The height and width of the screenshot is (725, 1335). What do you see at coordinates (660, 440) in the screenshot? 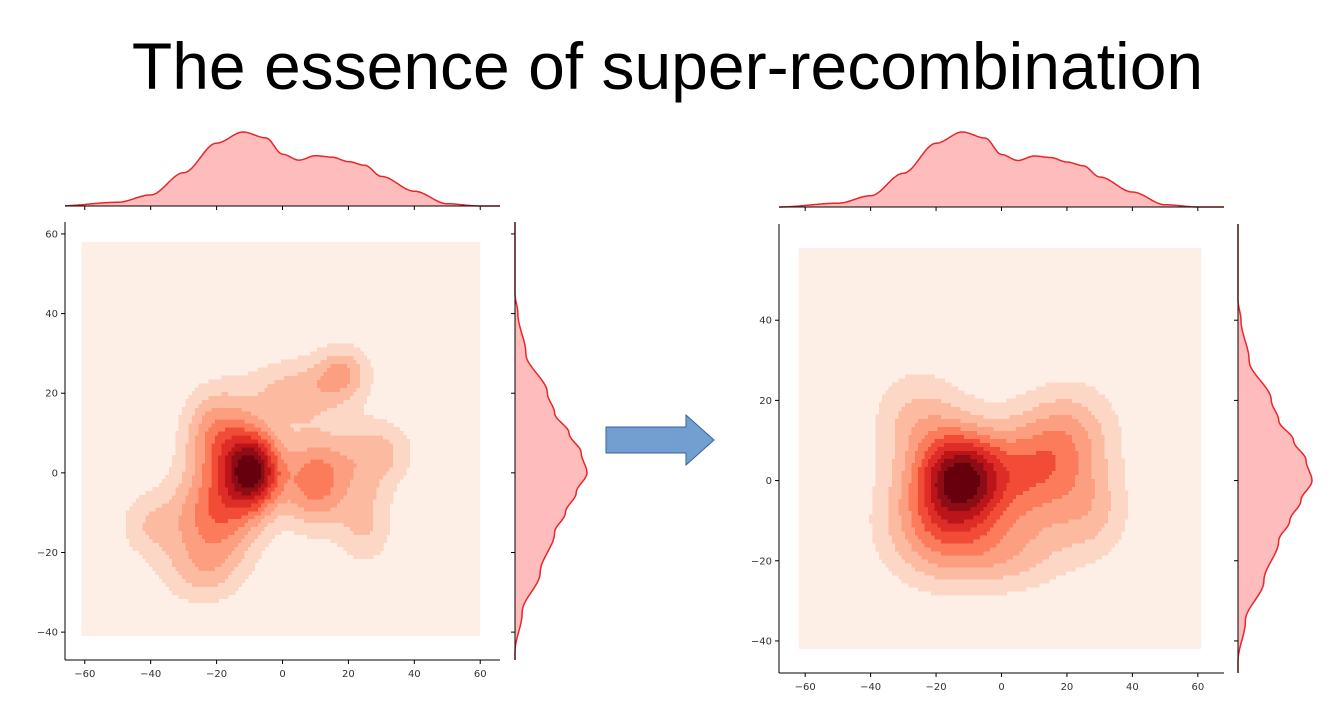
I see `right-arrow-icon` at bounding box center [660, 440].